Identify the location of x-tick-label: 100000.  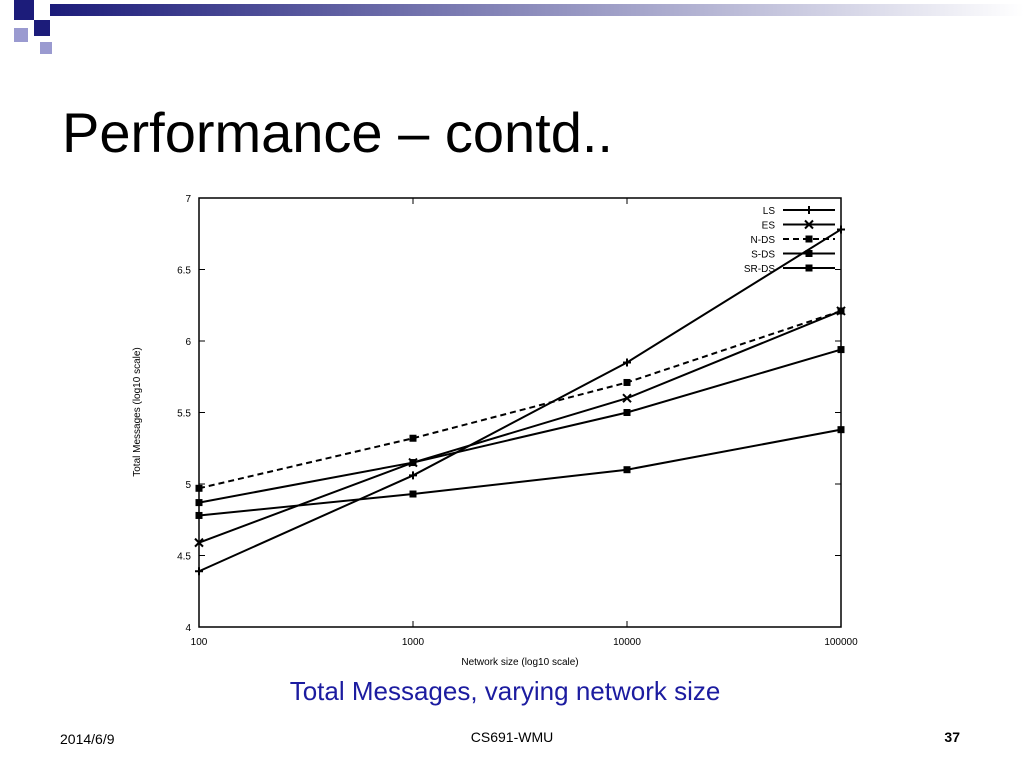
(841, 642).